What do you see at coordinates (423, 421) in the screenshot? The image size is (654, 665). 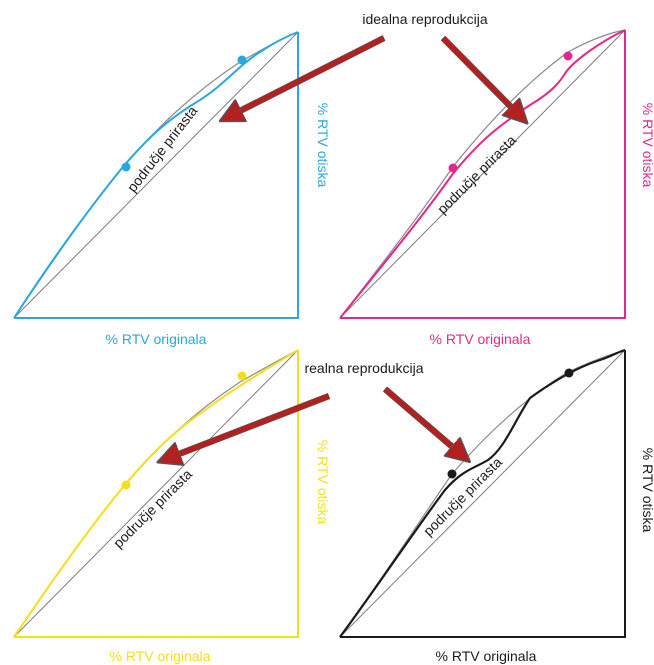 I see `arrow-real-right-fill` at bounding box center [423, 421].